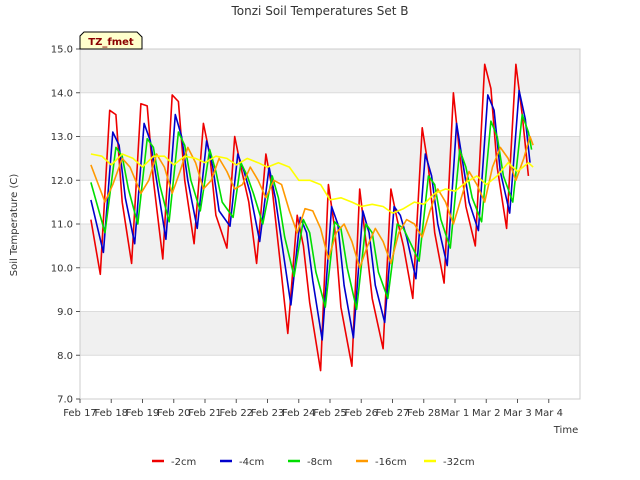  I want to click on x-tick-label: Feb 28, so click(424, 413).